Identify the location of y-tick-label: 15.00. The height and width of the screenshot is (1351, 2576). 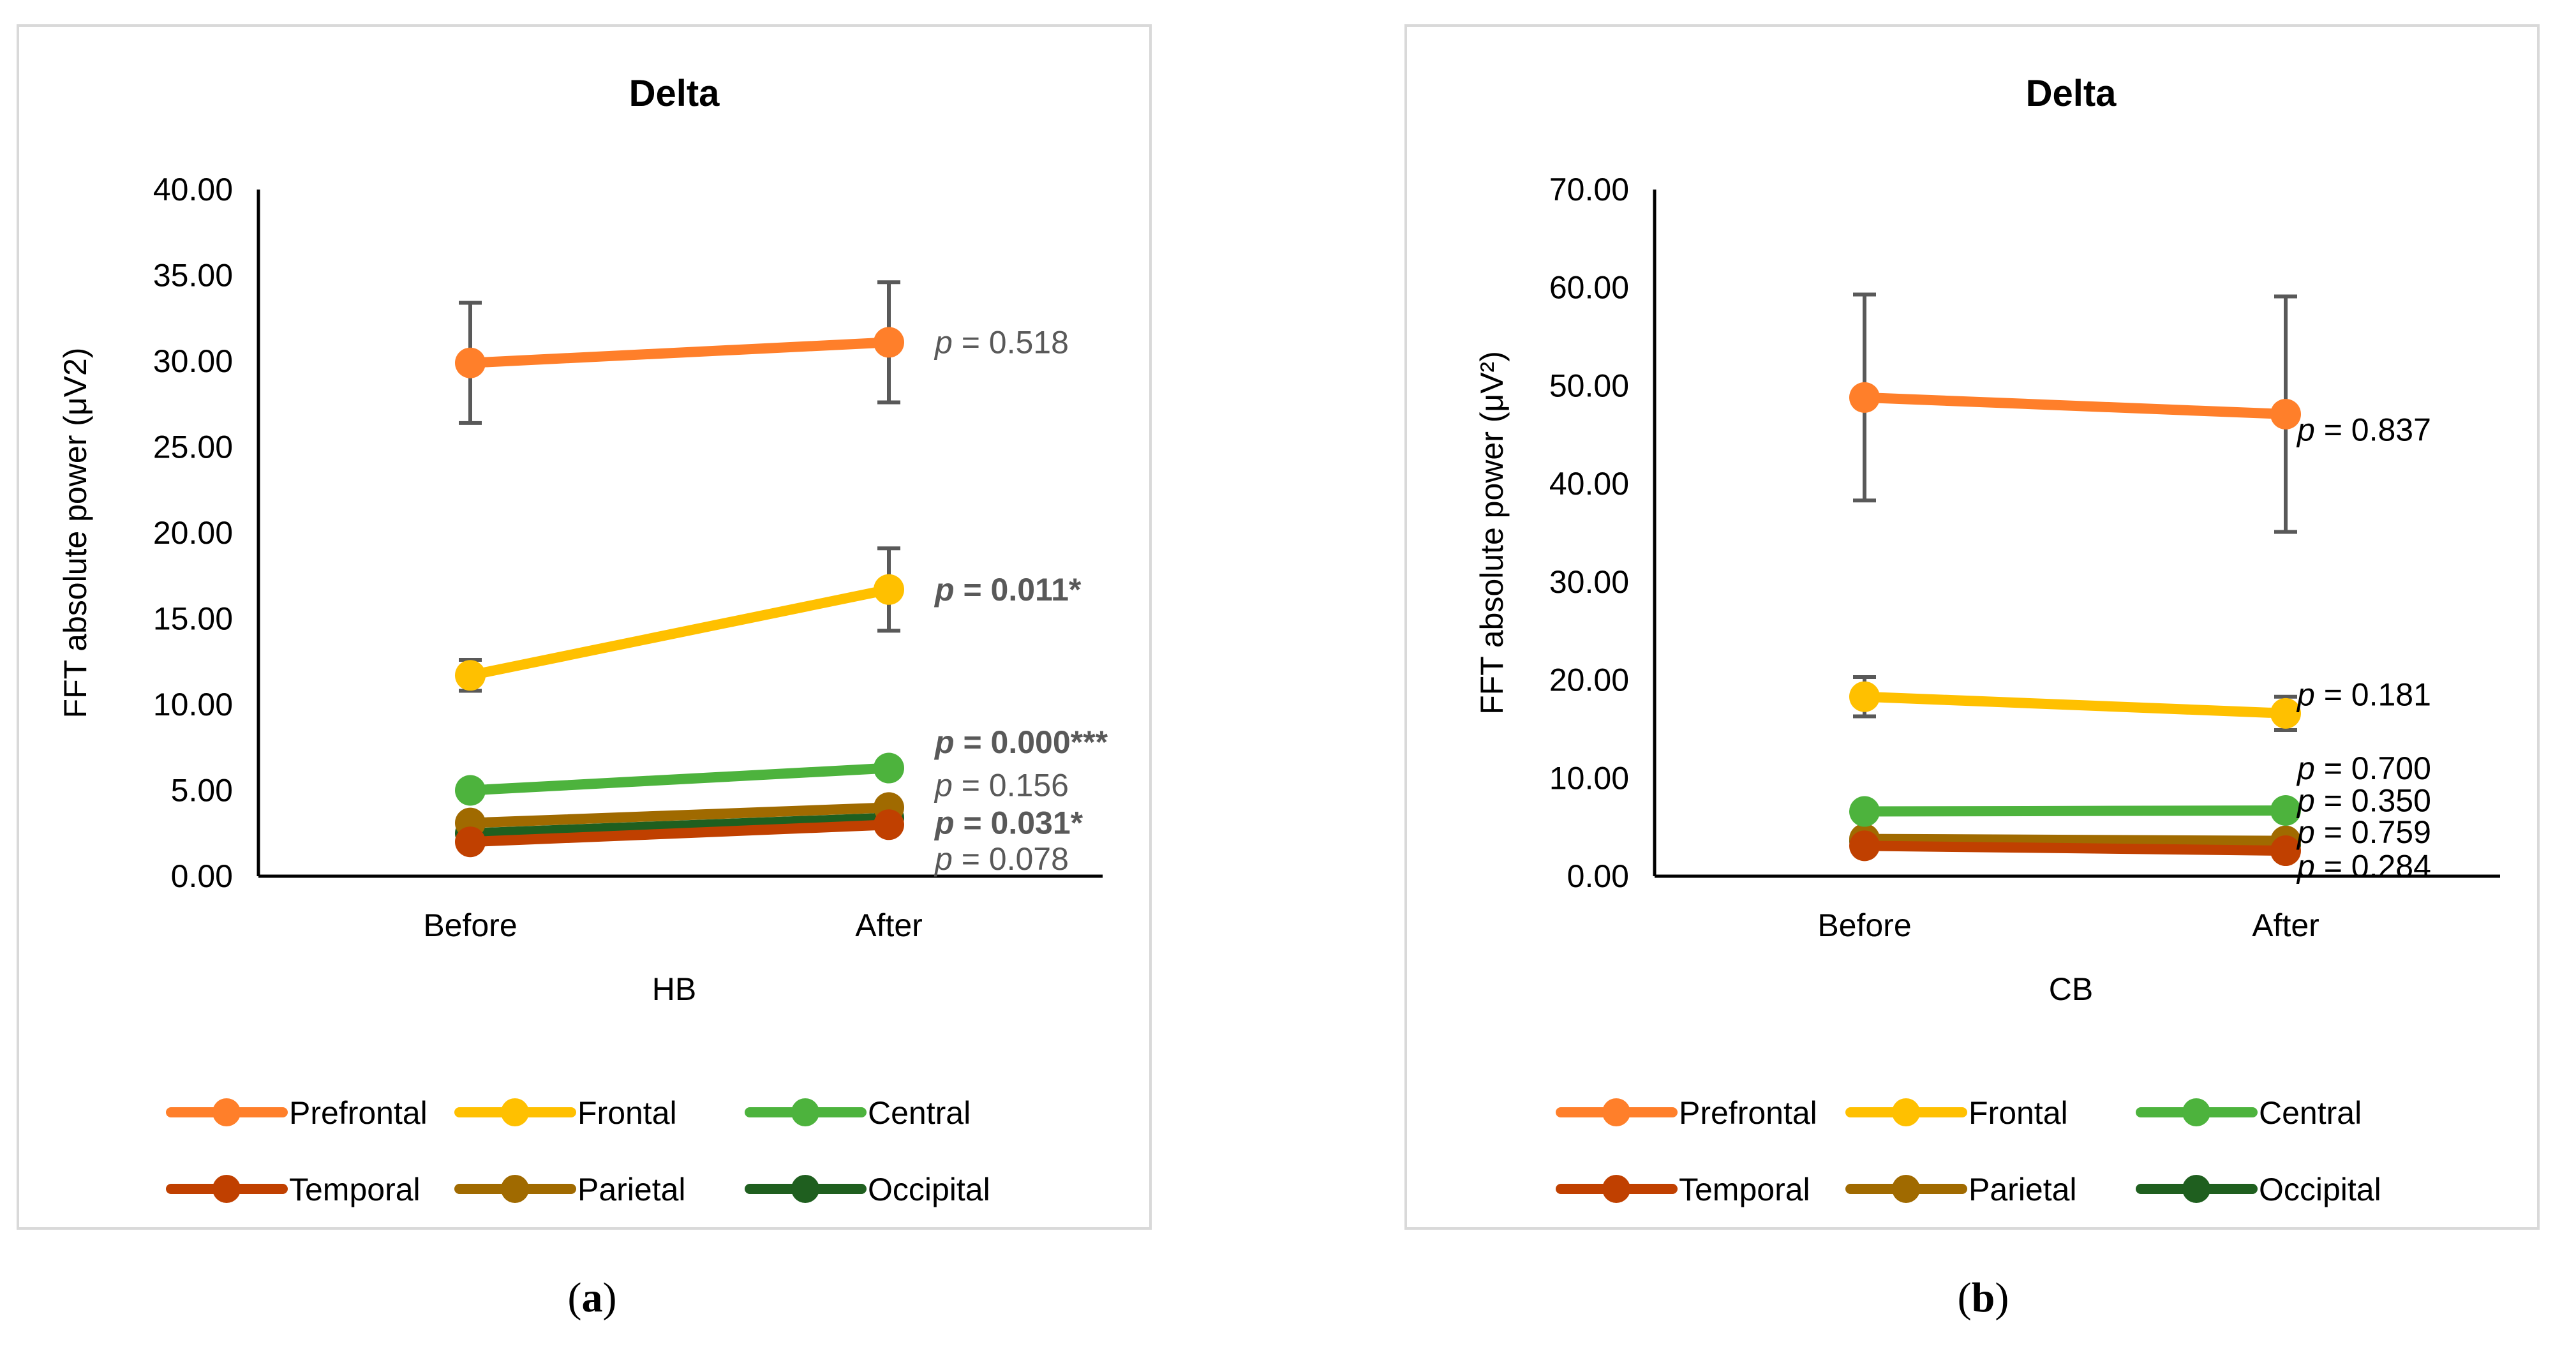
(193, 619).